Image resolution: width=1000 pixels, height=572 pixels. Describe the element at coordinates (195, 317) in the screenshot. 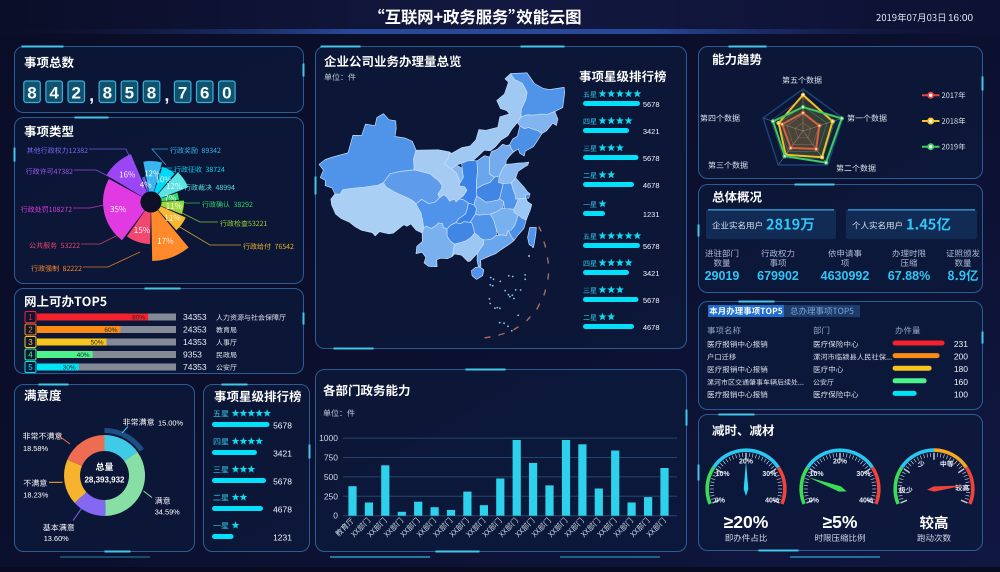

I see `svg-text: 34353` at that location.